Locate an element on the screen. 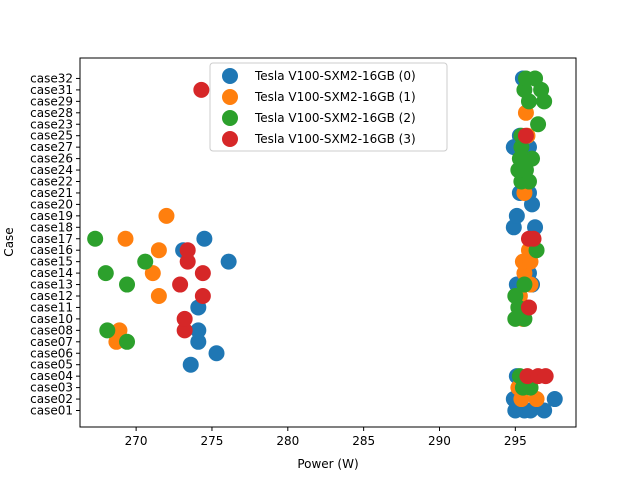  y-tick-label: case20 is located at coordinates (51, 204).